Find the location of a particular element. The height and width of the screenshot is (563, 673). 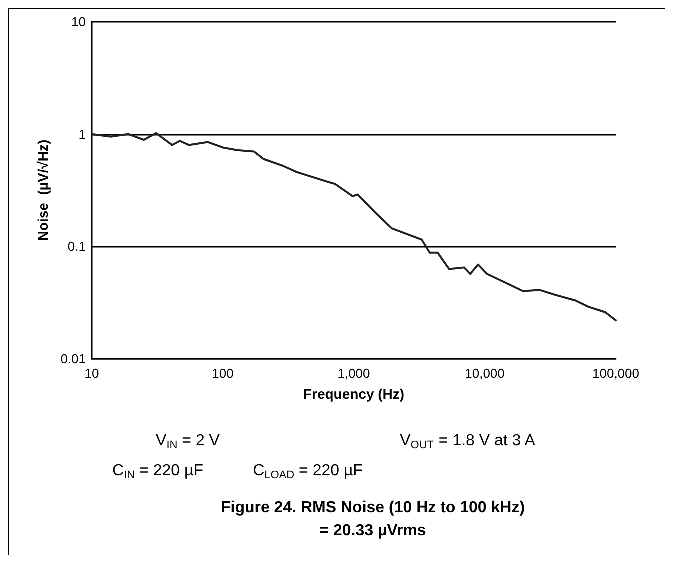

y-tick-label: 0.1 is located at coordinates (77, 246).